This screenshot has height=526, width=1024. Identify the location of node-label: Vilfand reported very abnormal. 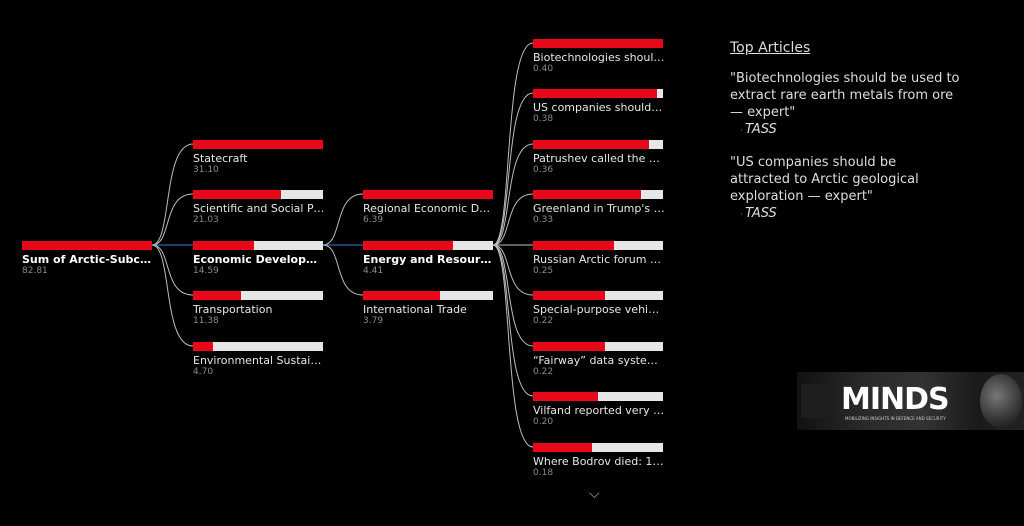
(599, 410).